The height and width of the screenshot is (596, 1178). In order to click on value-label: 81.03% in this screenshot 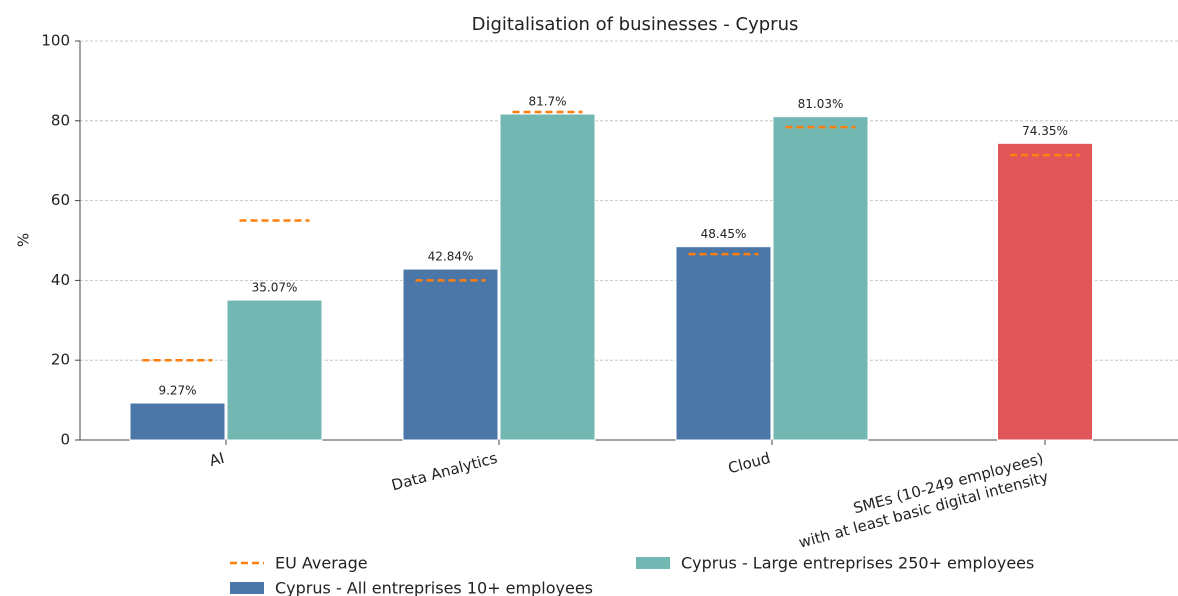, I will do `click(821, 104)`.